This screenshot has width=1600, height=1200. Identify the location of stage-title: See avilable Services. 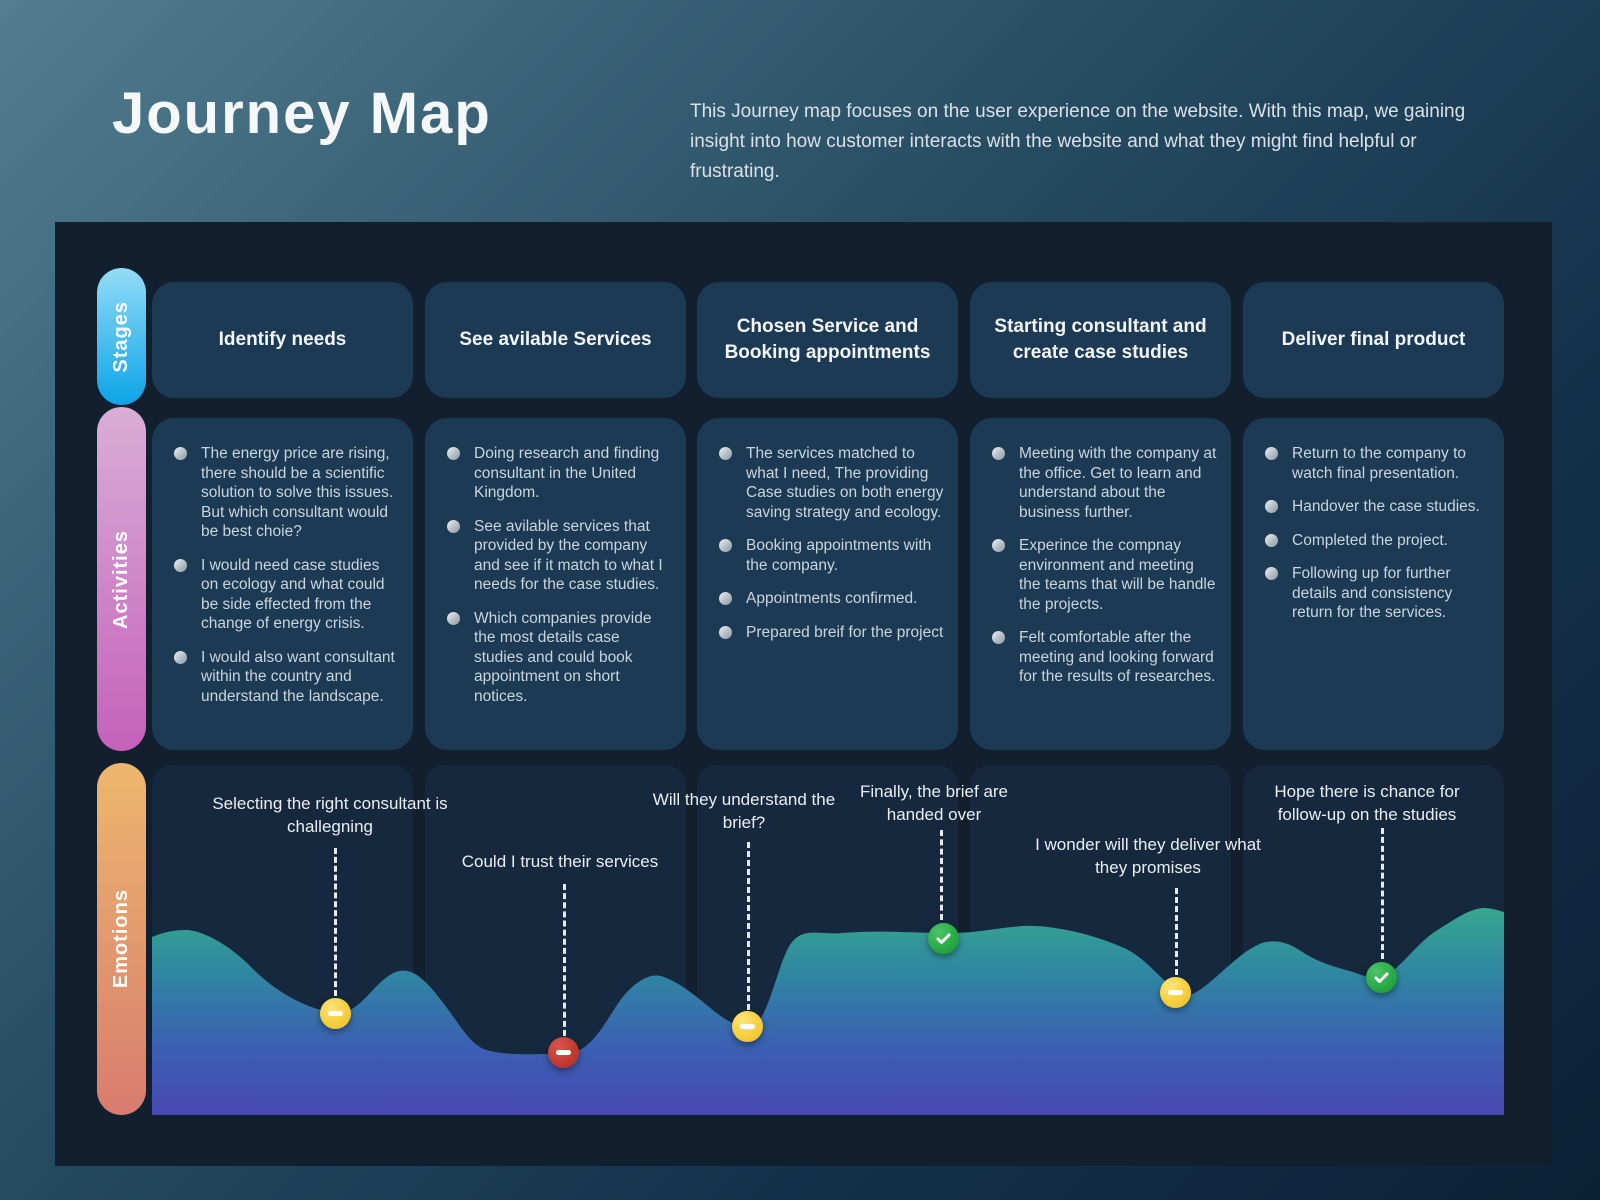
(555, 340).